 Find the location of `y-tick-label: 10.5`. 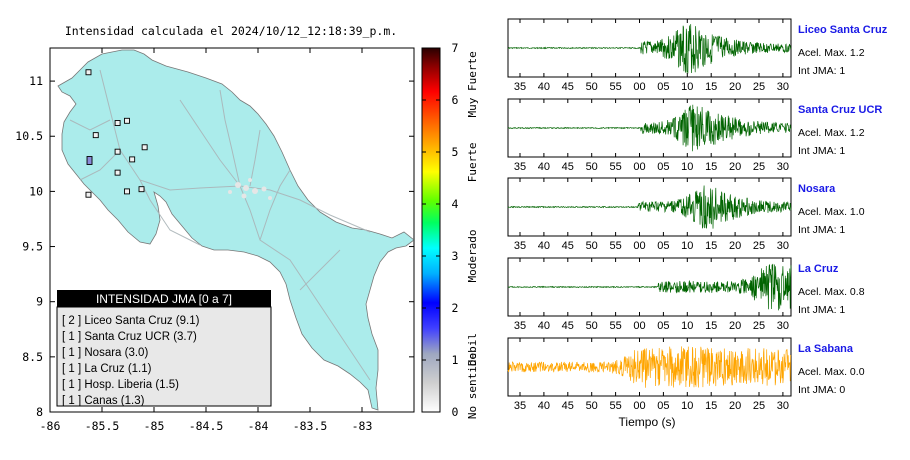

y-tick-label: 10.5 is located at coordinates (29, 136).